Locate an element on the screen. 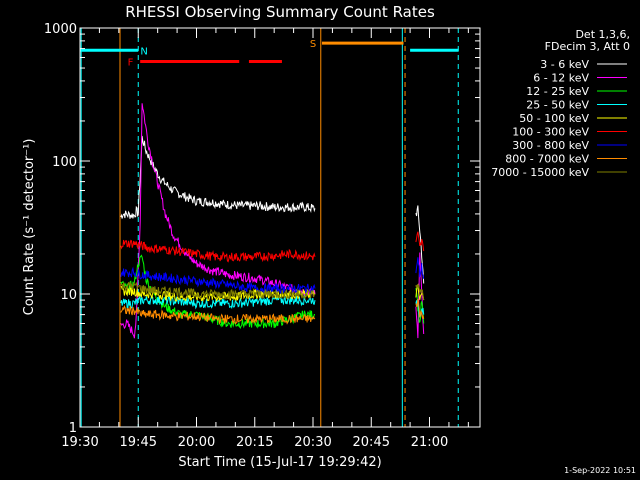 Image resolution: width=640 pixels, height=480 pixels. y-tick-label: 1000 is located at coordinates (60, 29).